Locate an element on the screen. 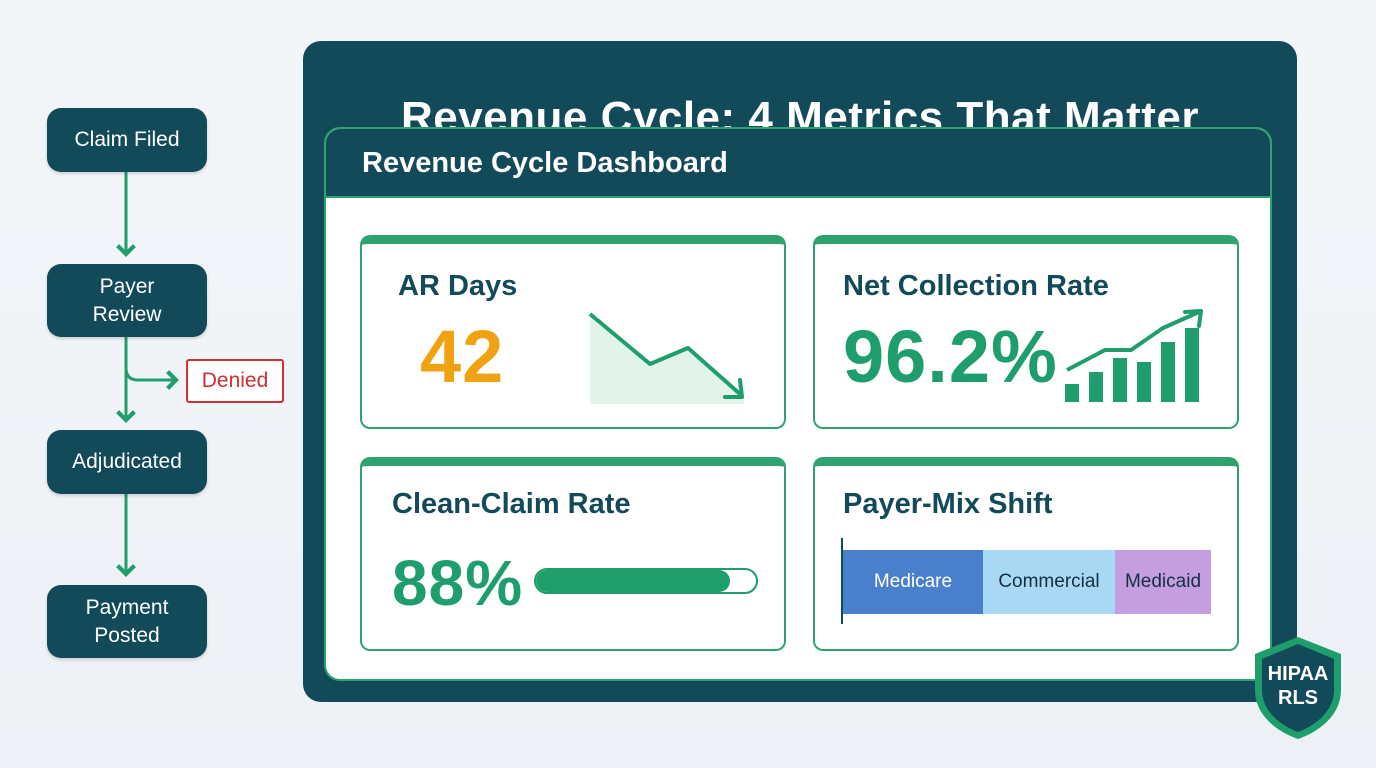 The image size is (1376, 768). hipaa-shield-icon is located at coordinates (1298, 688).